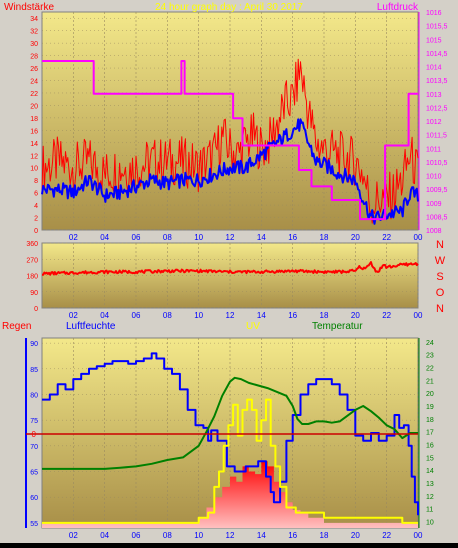 The width and height of the screenshot is (458, 548). I want to click on series-temperature-line, so click(230, 423).